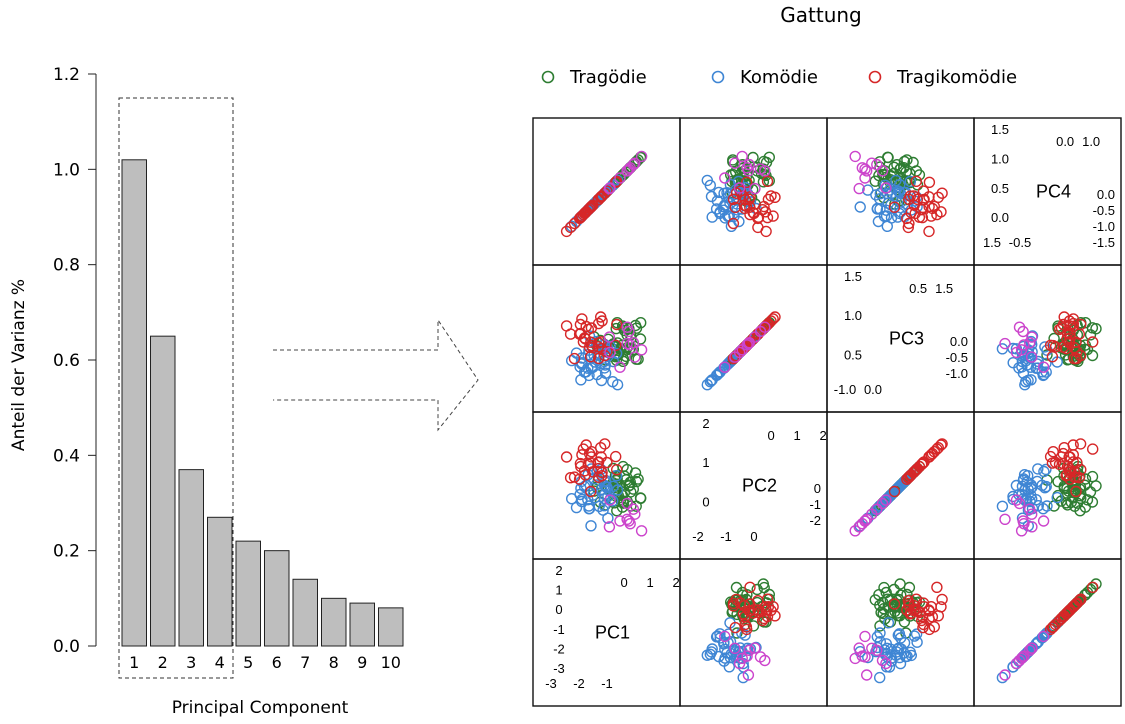  What do you see at coordinates (260, 708) in the screenshot?
I see `x-axis-title: Principal Component` at bounding box center [260, 708].